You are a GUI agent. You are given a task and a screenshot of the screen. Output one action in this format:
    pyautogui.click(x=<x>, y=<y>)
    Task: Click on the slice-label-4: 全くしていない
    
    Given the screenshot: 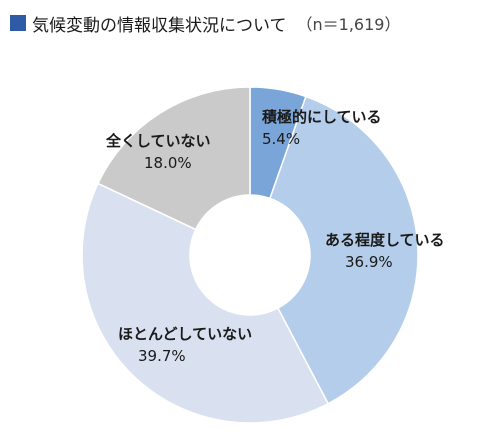 What is the action you would take?
    pyautogui.click(x=158, y=141)
    